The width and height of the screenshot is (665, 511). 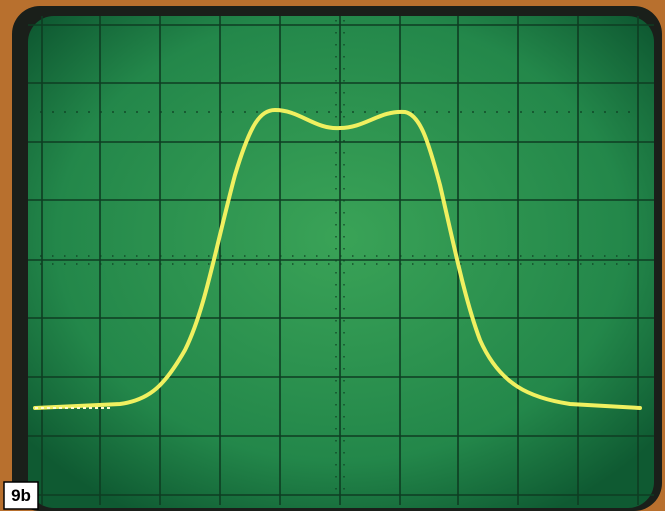 I want to click on label-box, so click(x=21, y=495).